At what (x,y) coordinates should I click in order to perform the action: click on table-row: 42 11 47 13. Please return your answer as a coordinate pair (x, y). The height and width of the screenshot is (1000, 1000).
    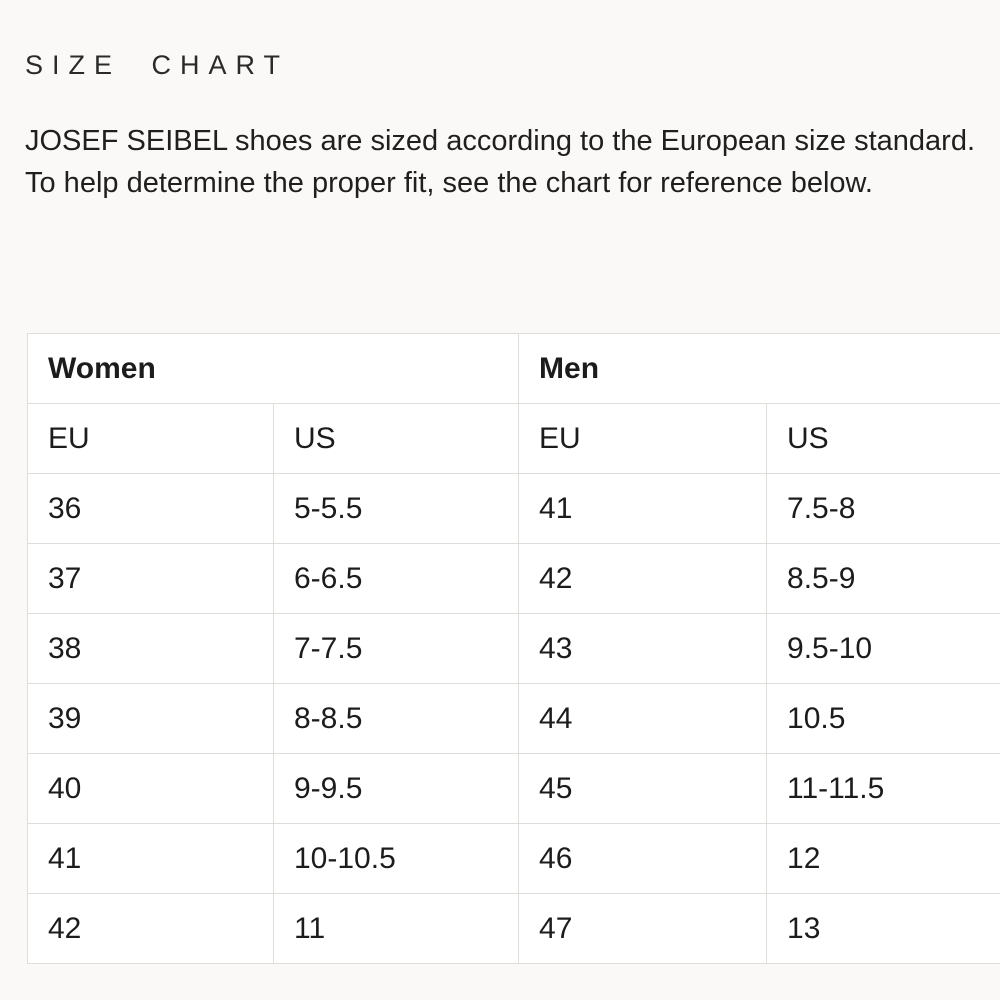
    Looking at the image, I should click on (513, 928).